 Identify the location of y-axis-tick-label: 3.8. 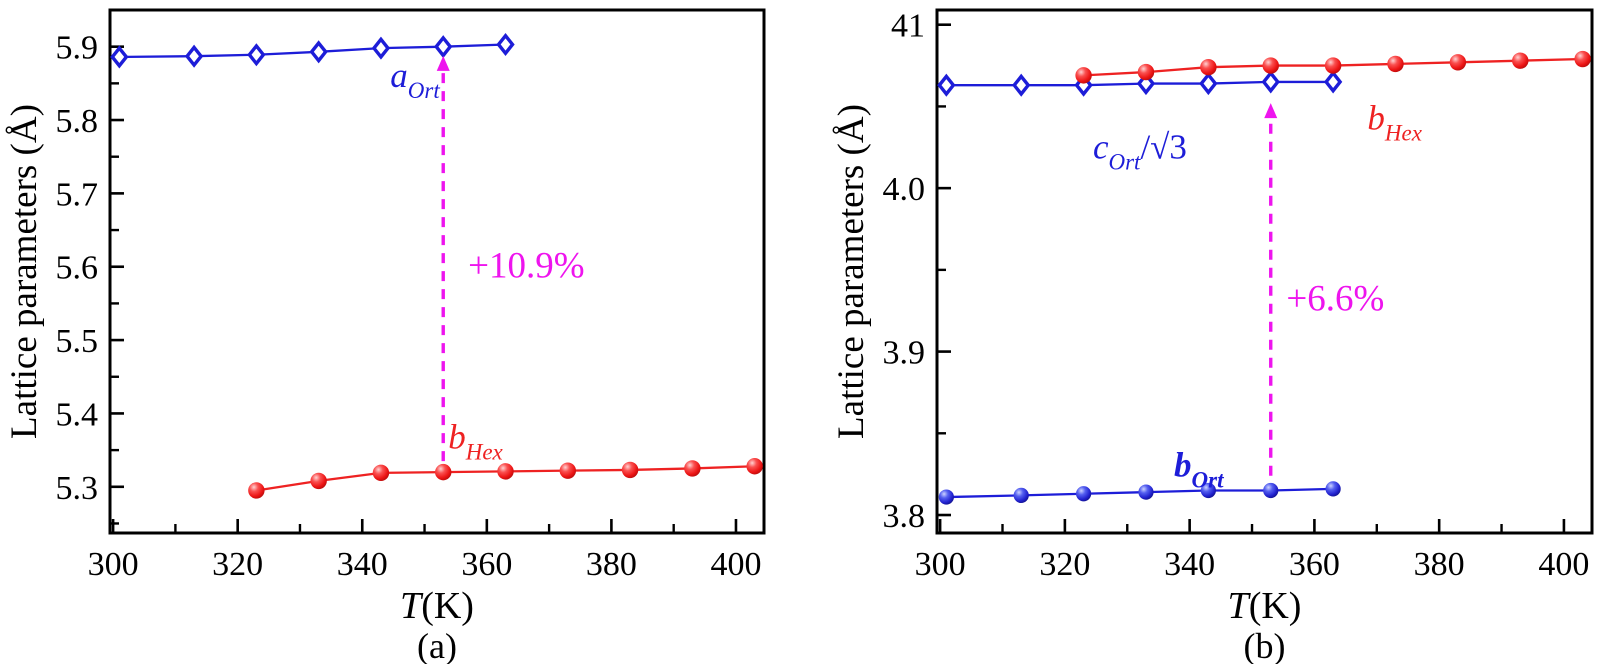
(904, 516).